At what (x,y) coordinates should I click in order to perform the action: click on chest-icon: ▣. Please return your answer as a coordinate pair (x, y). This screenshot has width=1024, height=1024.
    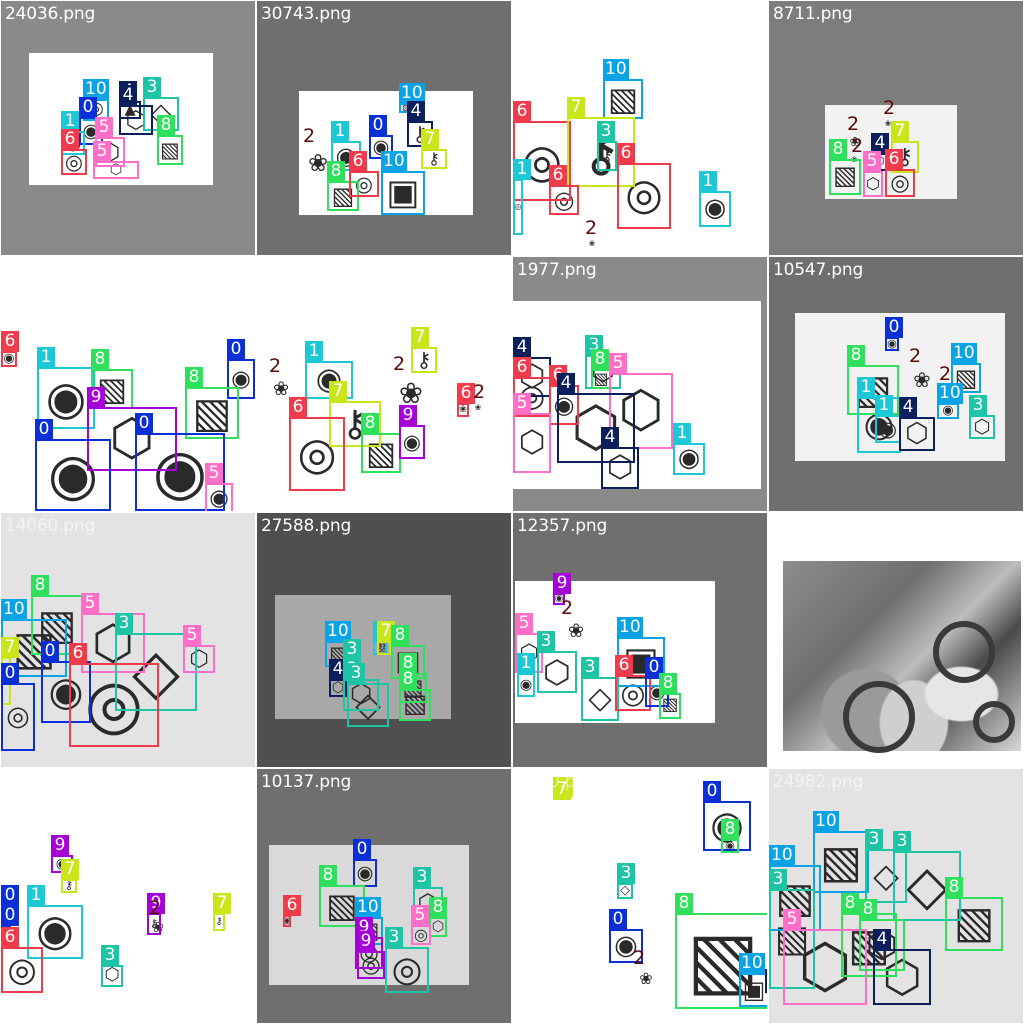
    Looking at the image, I should click on (403, 193).